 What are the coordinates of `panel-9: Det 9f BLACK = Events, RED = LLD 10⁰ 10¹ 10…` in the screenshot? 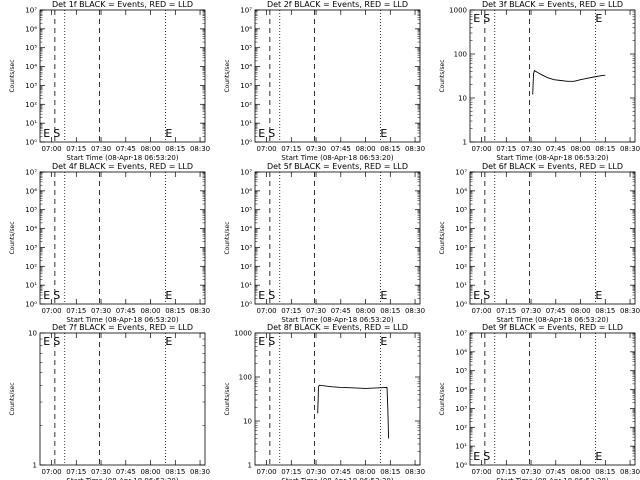 It's located at (539, 401).